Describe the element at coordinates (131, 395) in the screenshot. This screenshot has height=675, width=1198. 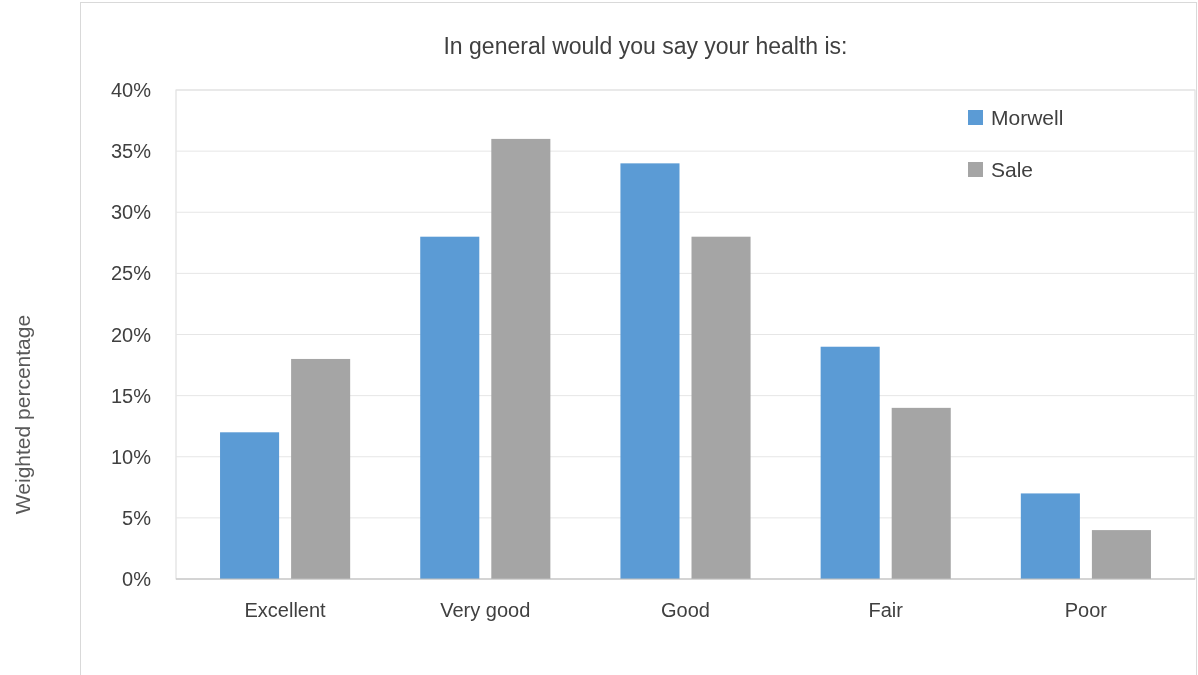
I see `y-tick-label: 15%` at that location.